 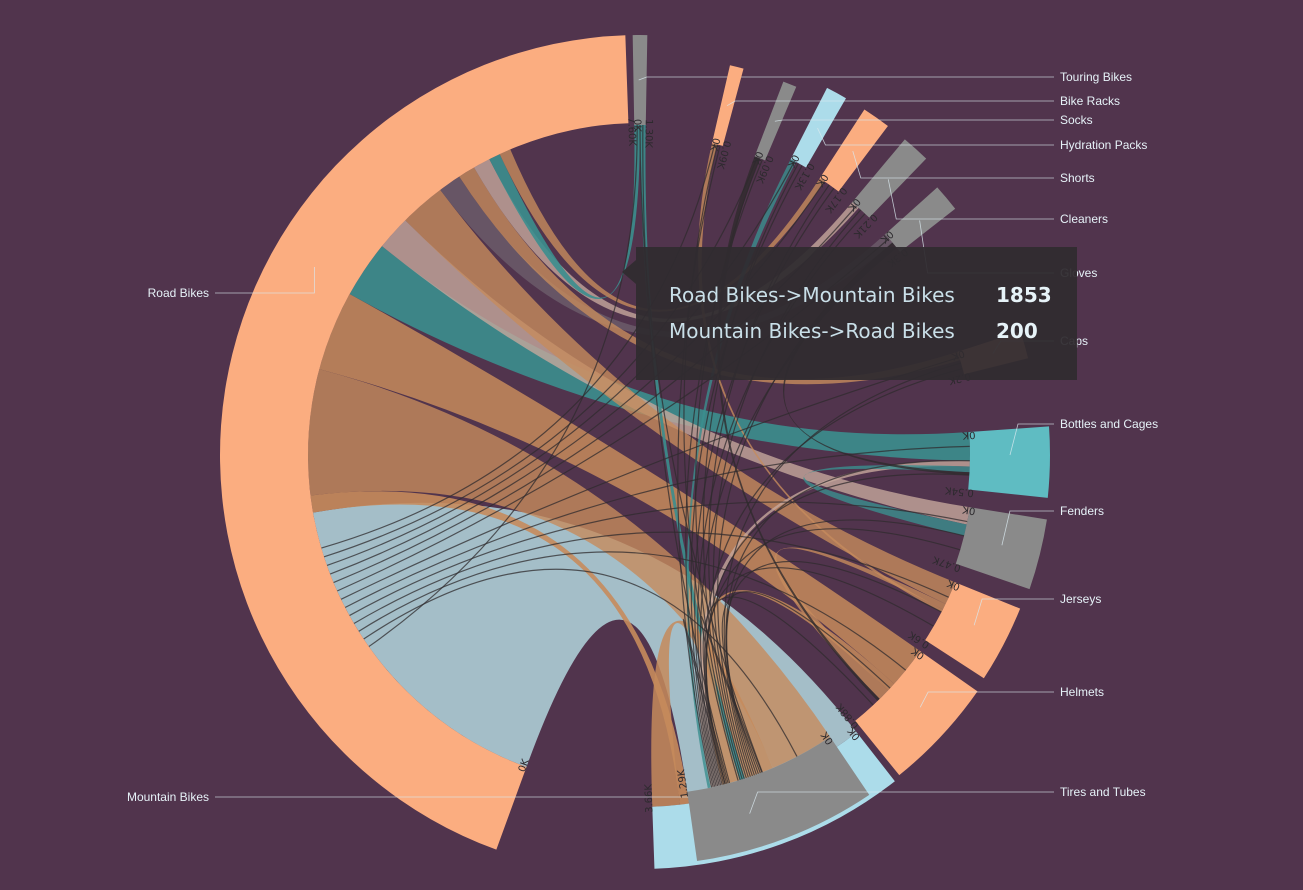 I want to click on group-label: Shorts, so click(x=1077, y=178).